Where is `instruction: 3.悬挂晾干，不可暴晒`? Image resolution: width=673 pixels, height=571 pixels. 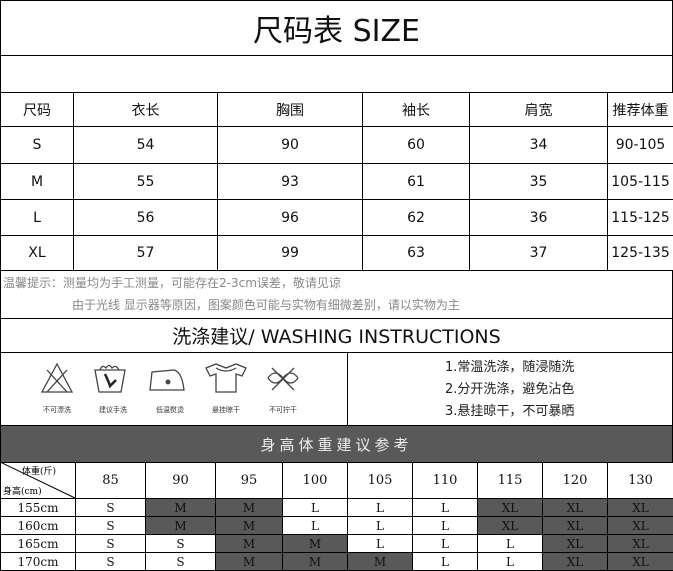 instruction: 3.悬挂晾干，不可暴晒 is located at coordinates (510, 411).